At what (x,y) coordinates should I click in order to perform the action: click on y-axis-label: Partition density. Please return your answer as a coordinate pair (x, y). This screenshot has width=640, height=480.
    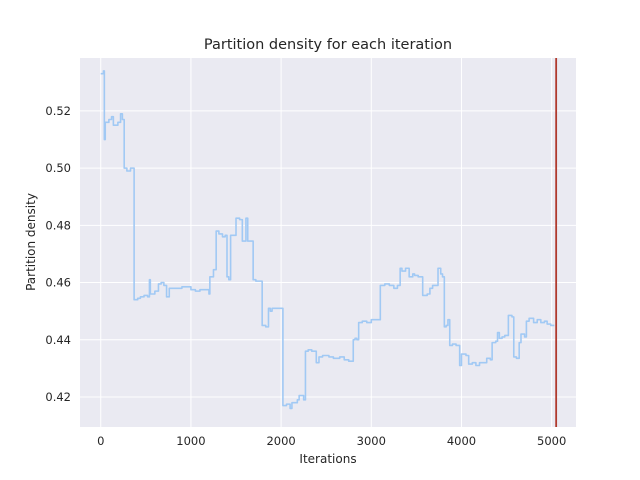
    Looking at the image, I should click on (31, 242).